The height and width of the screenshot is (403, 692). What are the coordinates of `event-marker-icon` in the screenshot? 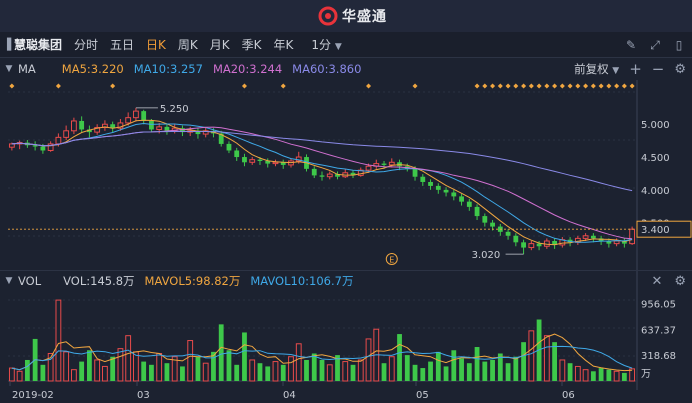 It's located at (391, 259).